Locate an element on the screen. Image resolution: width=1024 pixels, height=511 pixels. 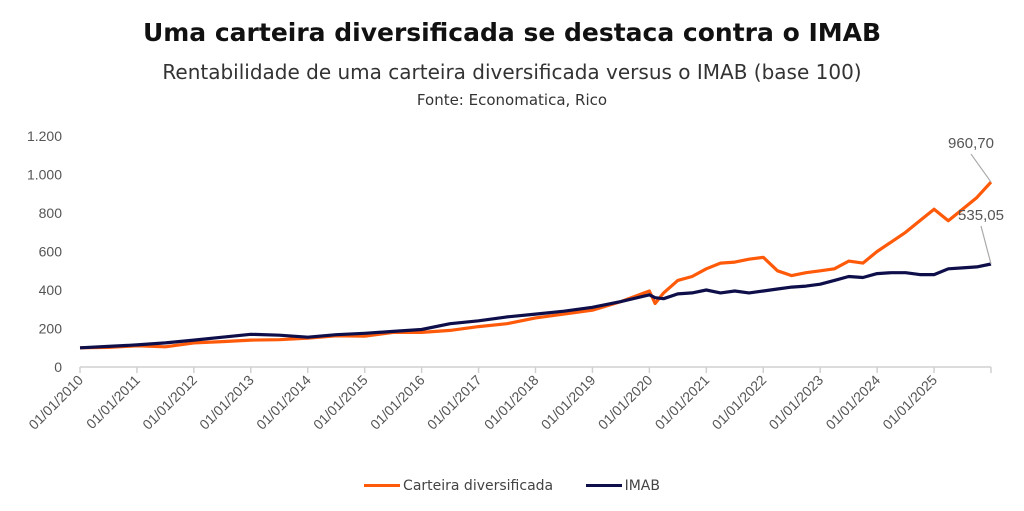
y-tick-label: 1.200 is located at coordinates (44, 136).